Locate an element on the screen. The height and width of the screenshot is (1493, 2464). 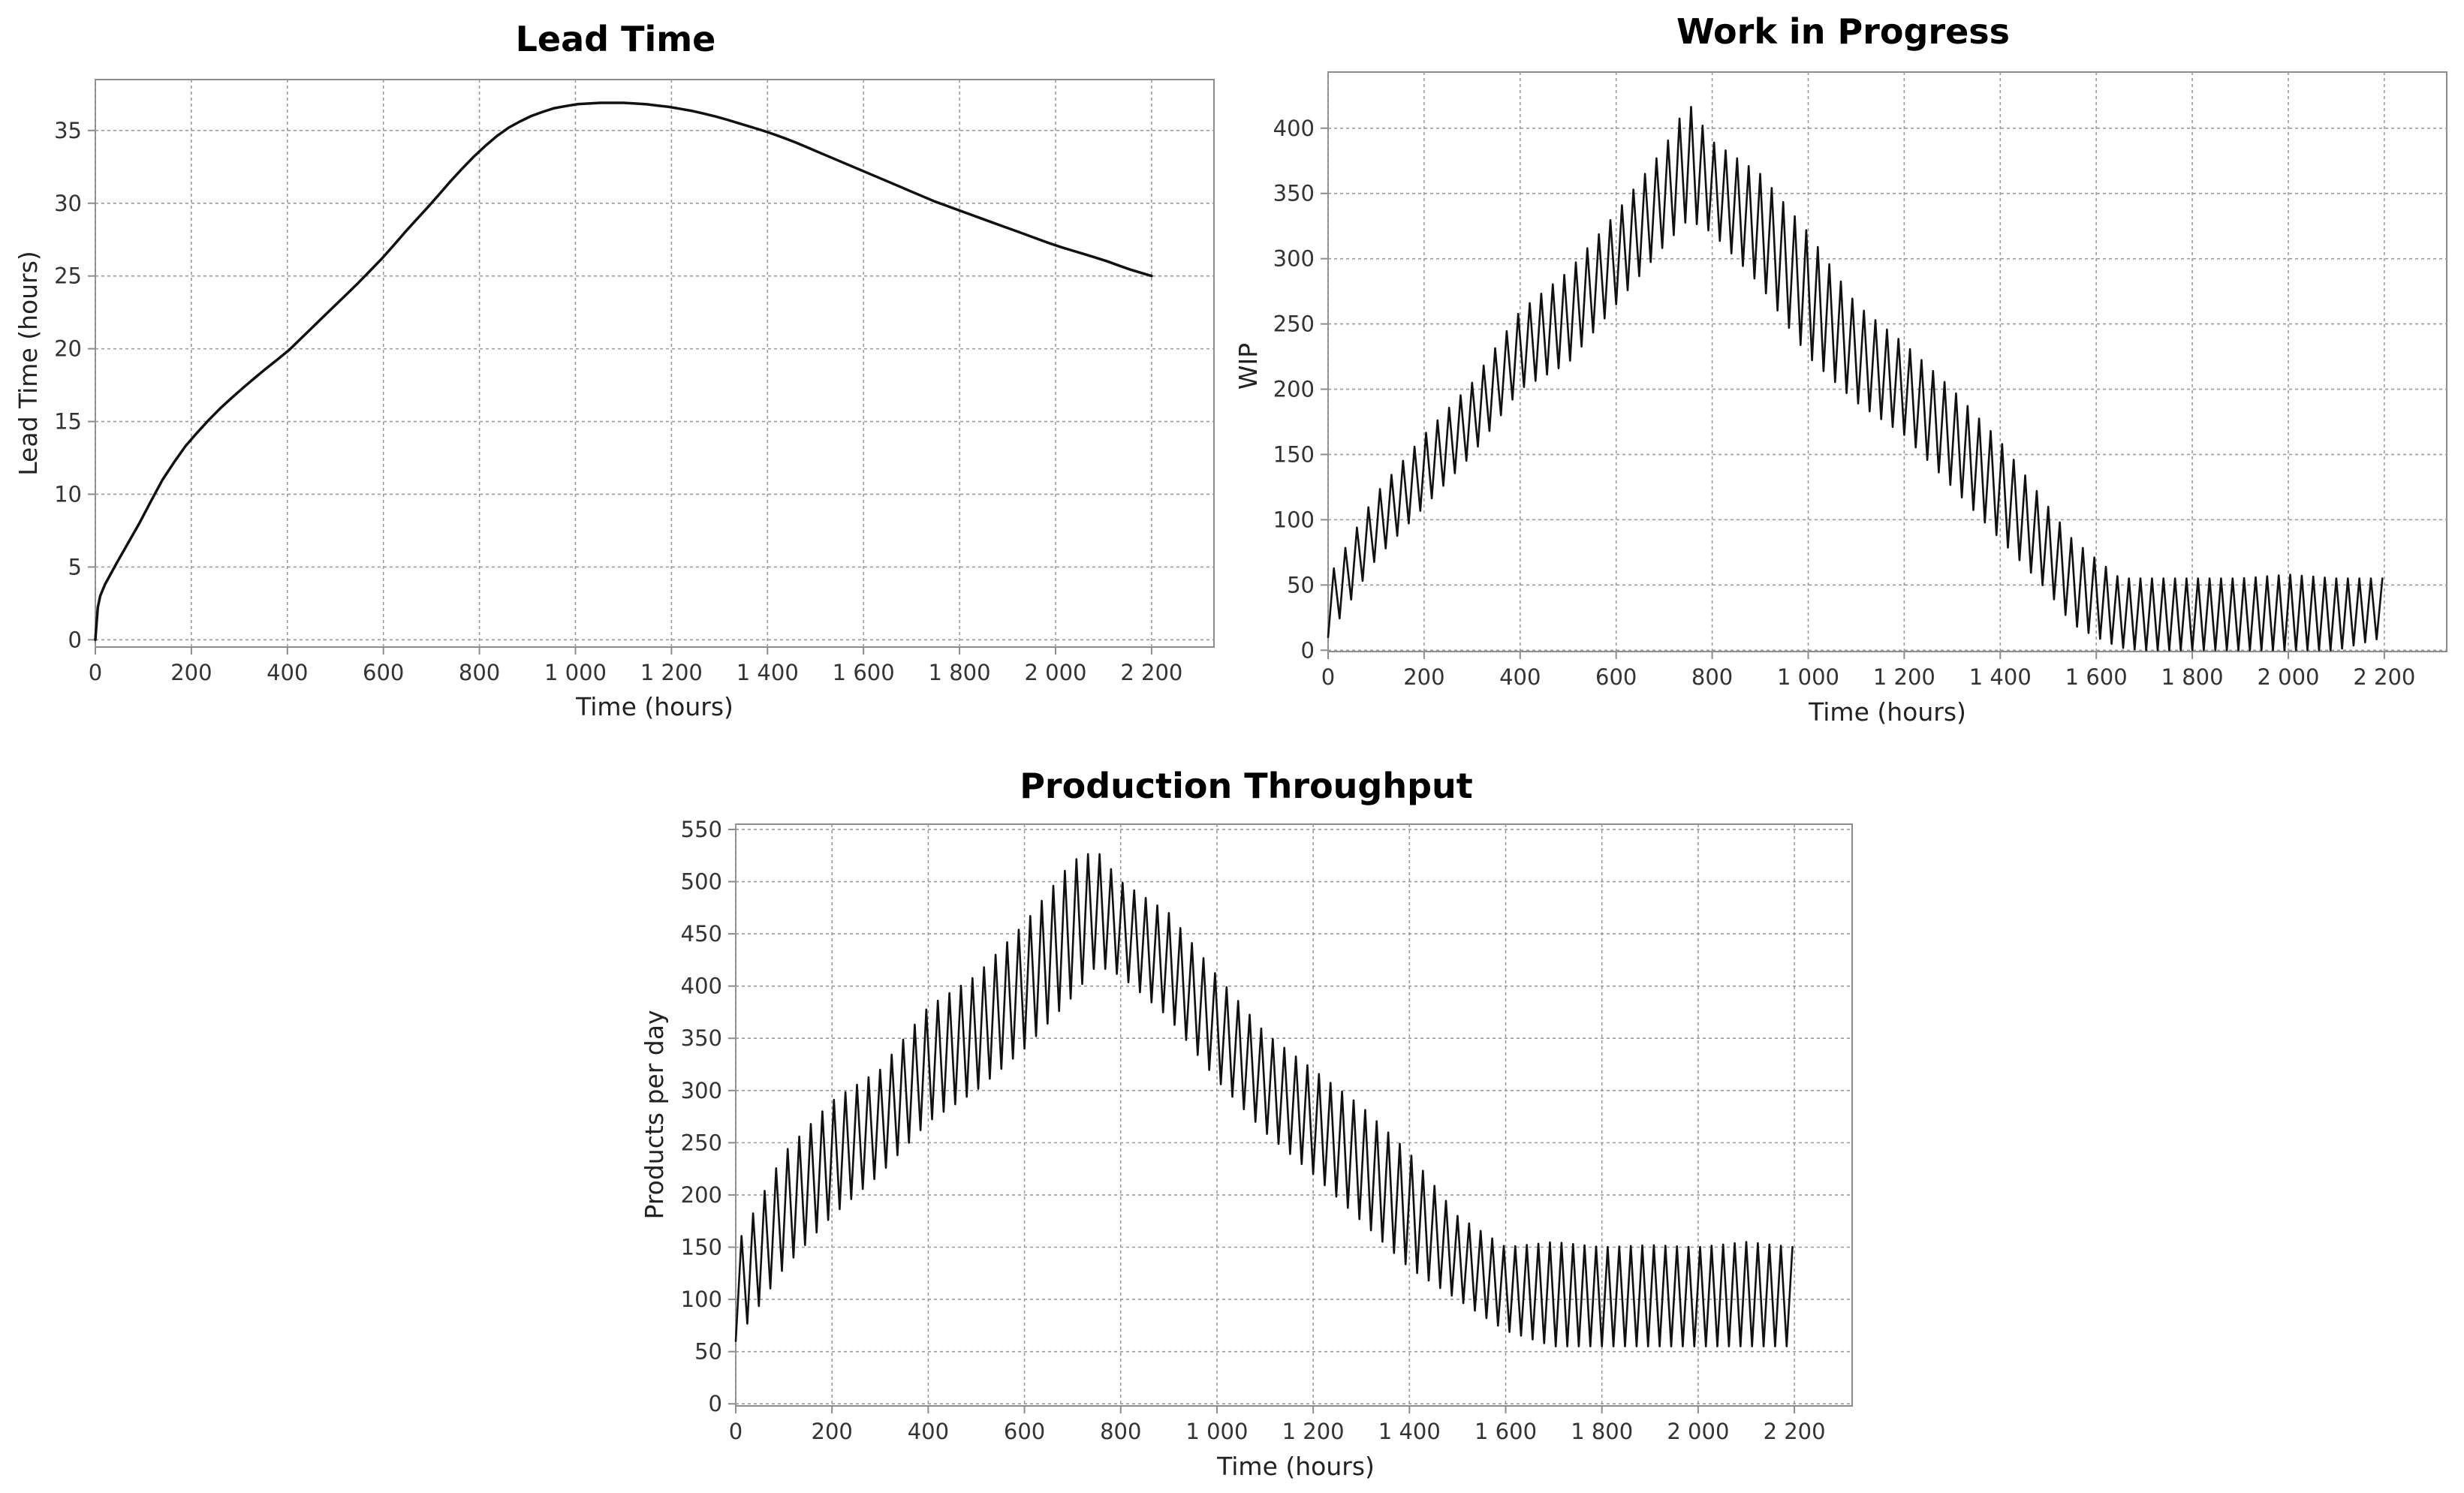
y-tick-label: 500 is located at coordinates (701, 882).